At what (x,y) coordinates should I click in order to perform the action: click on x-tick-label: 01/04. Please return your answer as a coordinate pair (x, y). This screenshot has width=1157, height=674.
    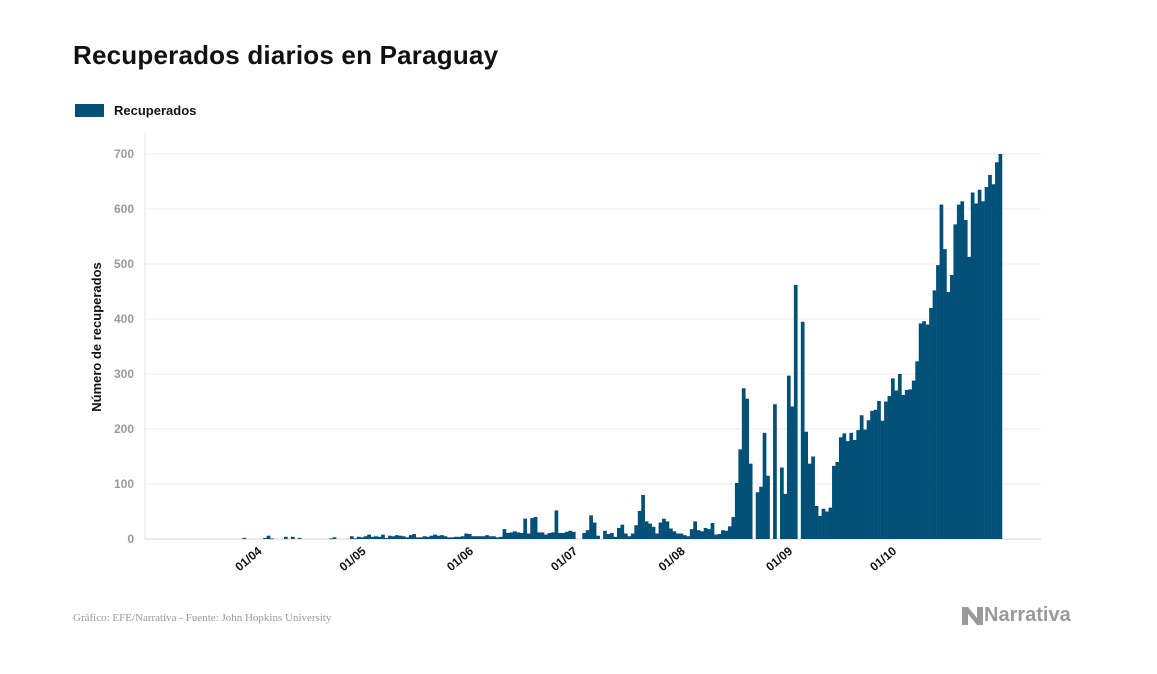
    Looking at the image, I should click on (248, 559).